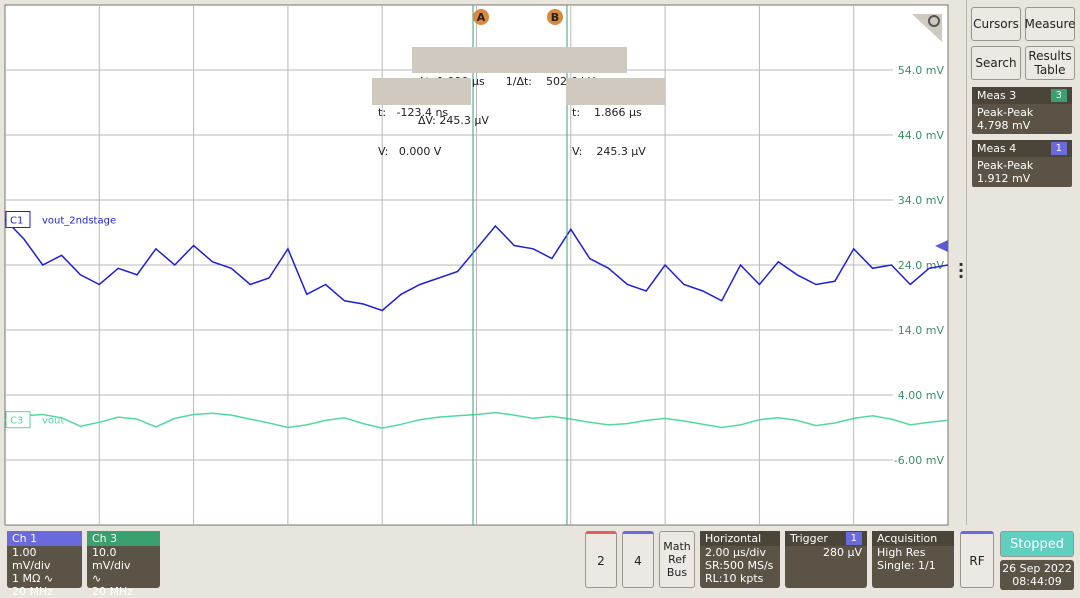 The height and width of the screenshot is (598, 1080). Describe the element at coordinates (977, 559) in the screenshot. I see `rf-button: RF` at that location.